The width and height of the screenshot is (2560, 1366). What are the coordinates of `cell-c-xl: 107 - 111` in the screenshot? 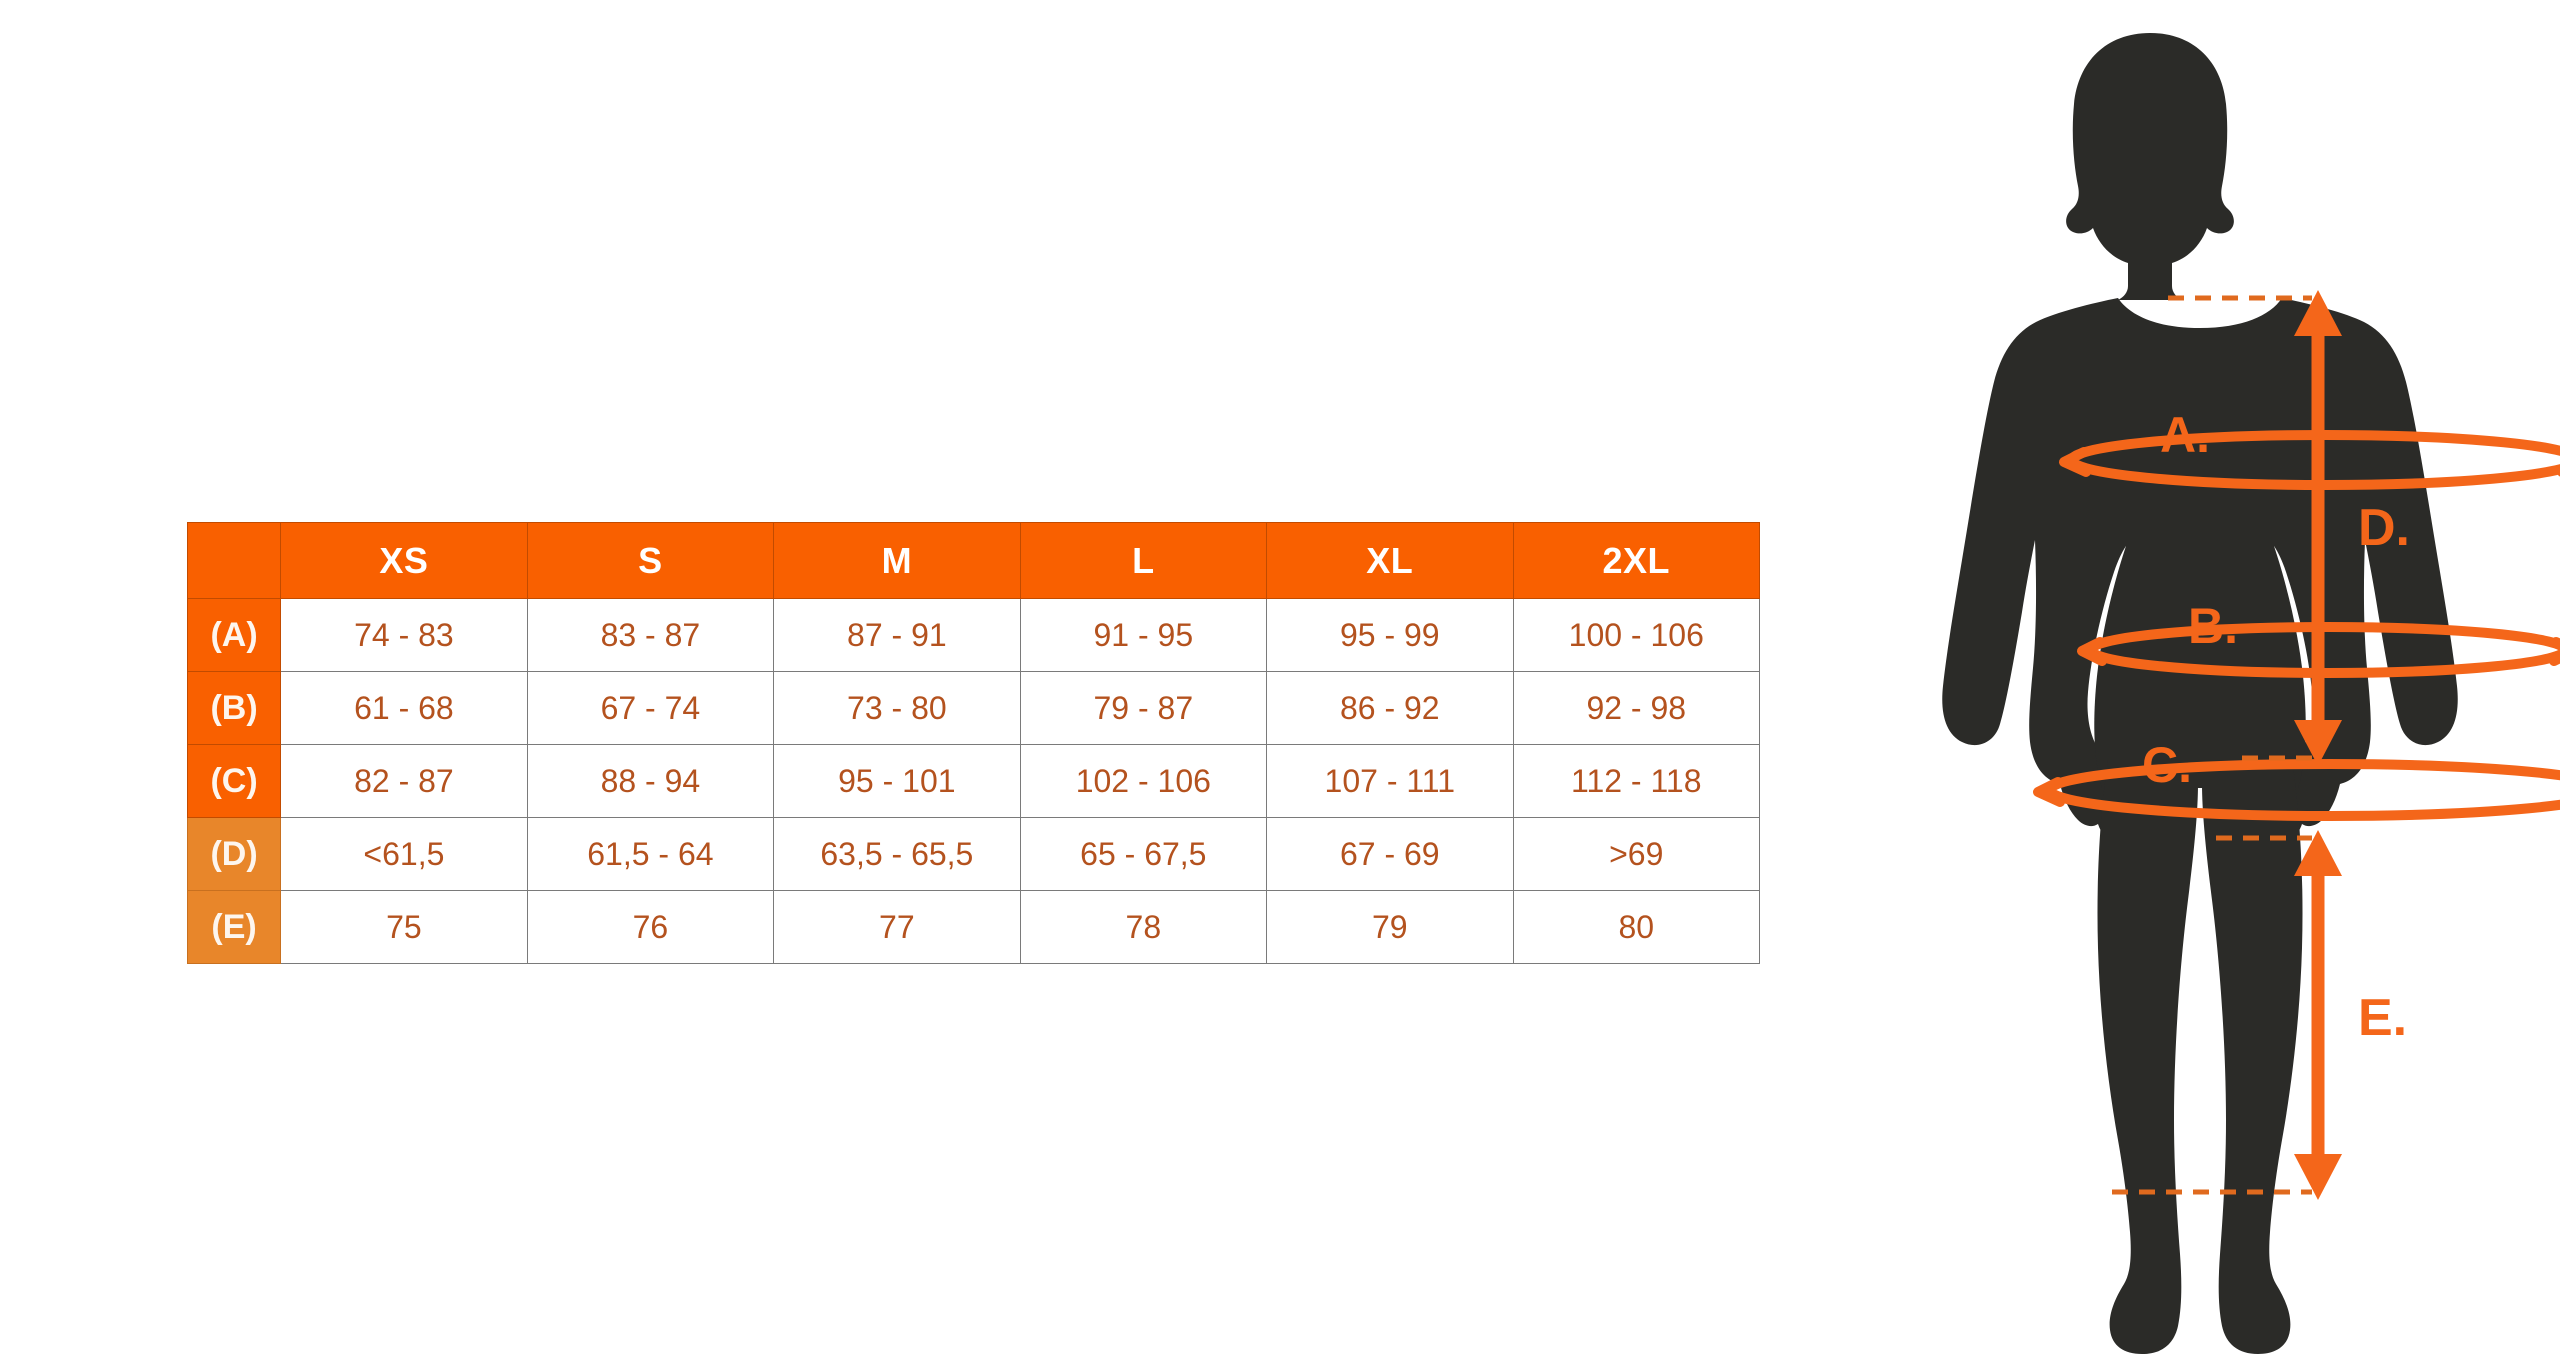 It's located at (1390, 781).